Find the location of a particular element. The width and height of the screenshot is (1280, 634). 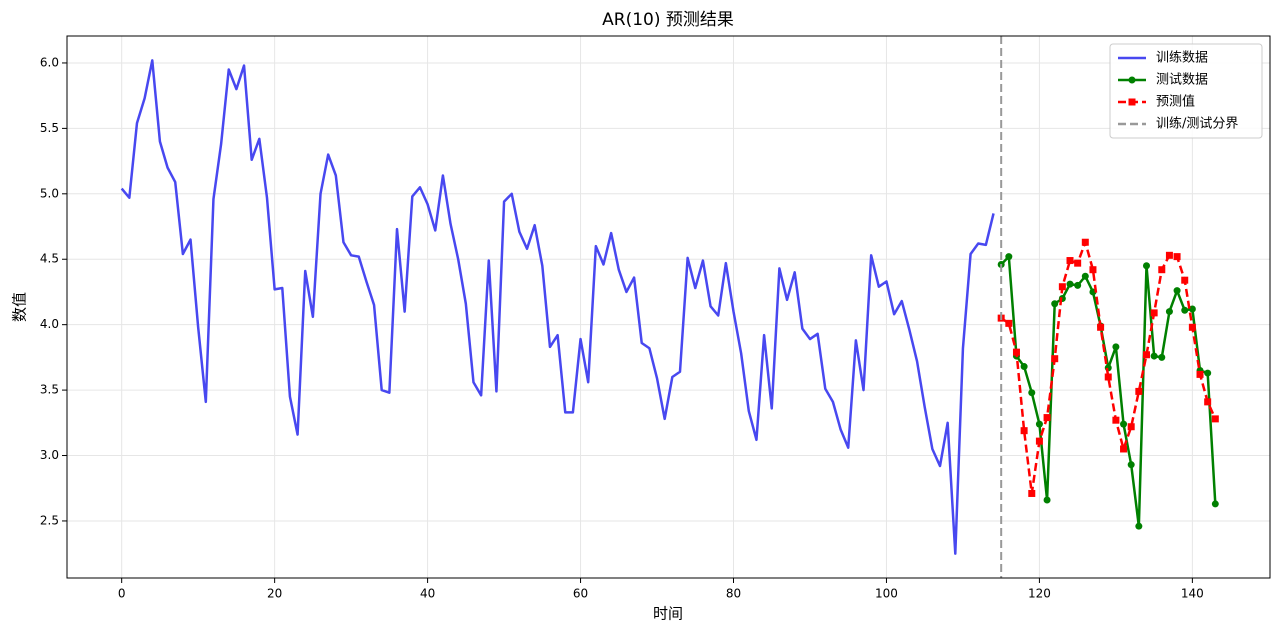

y-tick-label: 6.0 is located at coordinates (49, 62).